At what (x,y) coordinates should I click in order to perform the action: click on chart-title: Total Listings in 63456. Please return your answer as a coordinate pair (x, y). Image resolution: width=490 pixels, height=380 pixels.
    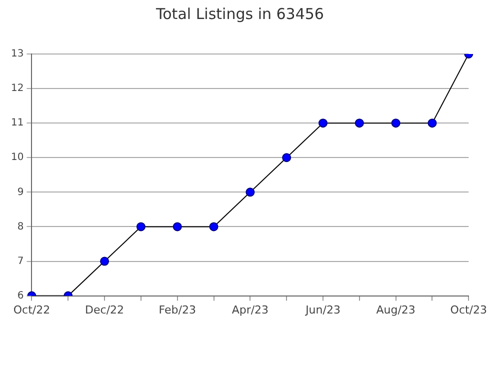
    Looking at the image, I should click on (239, 13).